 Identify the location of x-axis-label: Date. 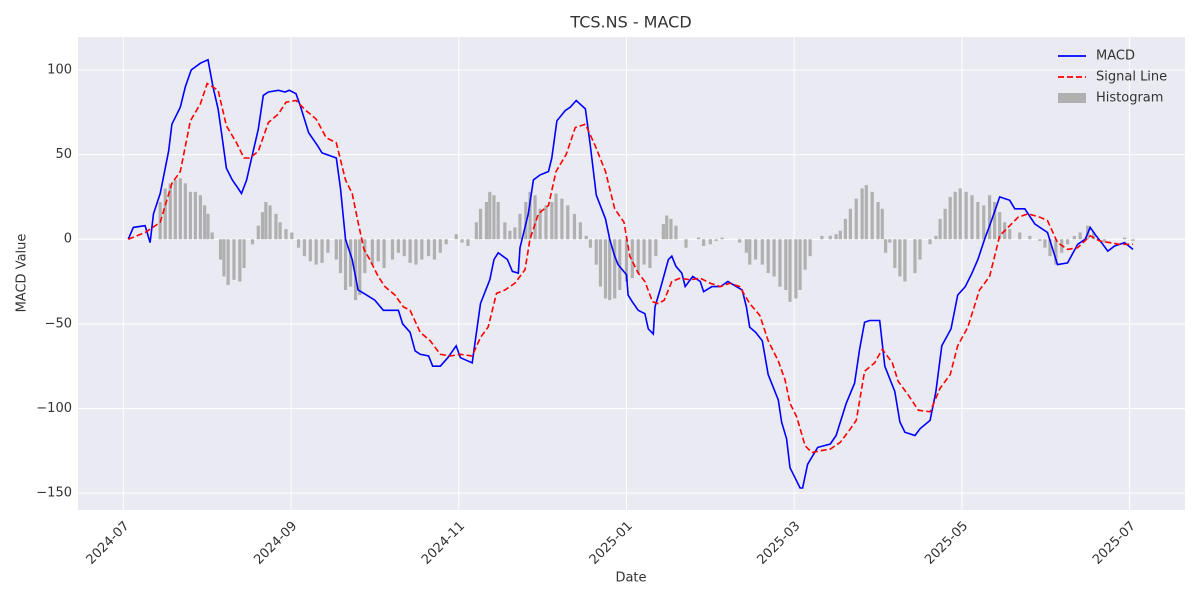
(630, 578).